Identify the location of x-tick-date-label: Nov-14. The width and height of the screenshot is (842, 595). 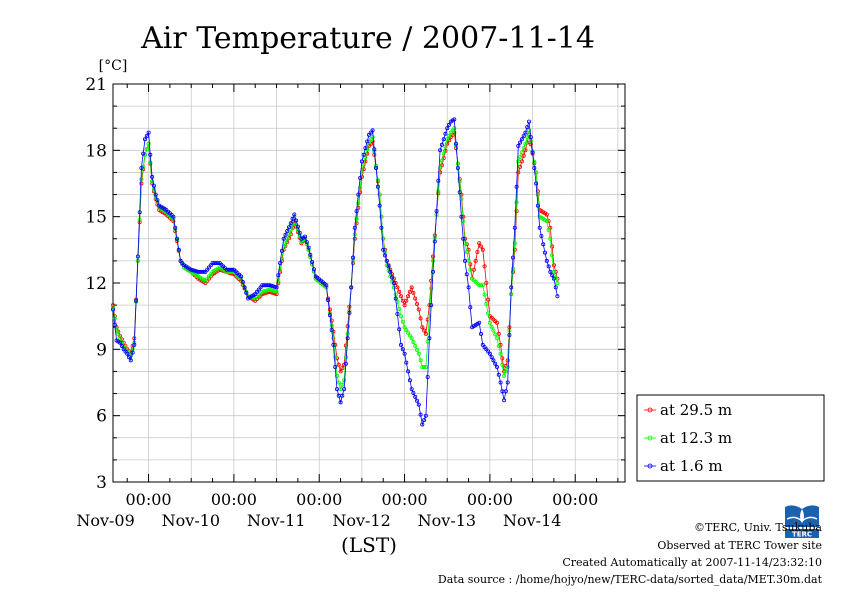
(532, 520).